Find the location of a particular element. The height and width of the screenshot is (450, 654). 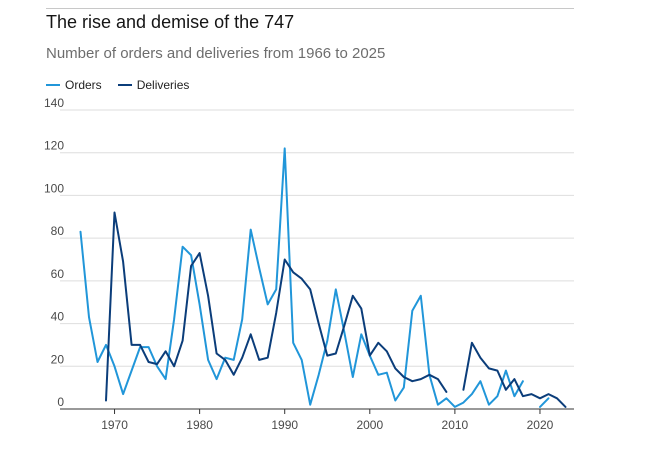

legend-item-orders: Orders is located at coordinates (74, 85).